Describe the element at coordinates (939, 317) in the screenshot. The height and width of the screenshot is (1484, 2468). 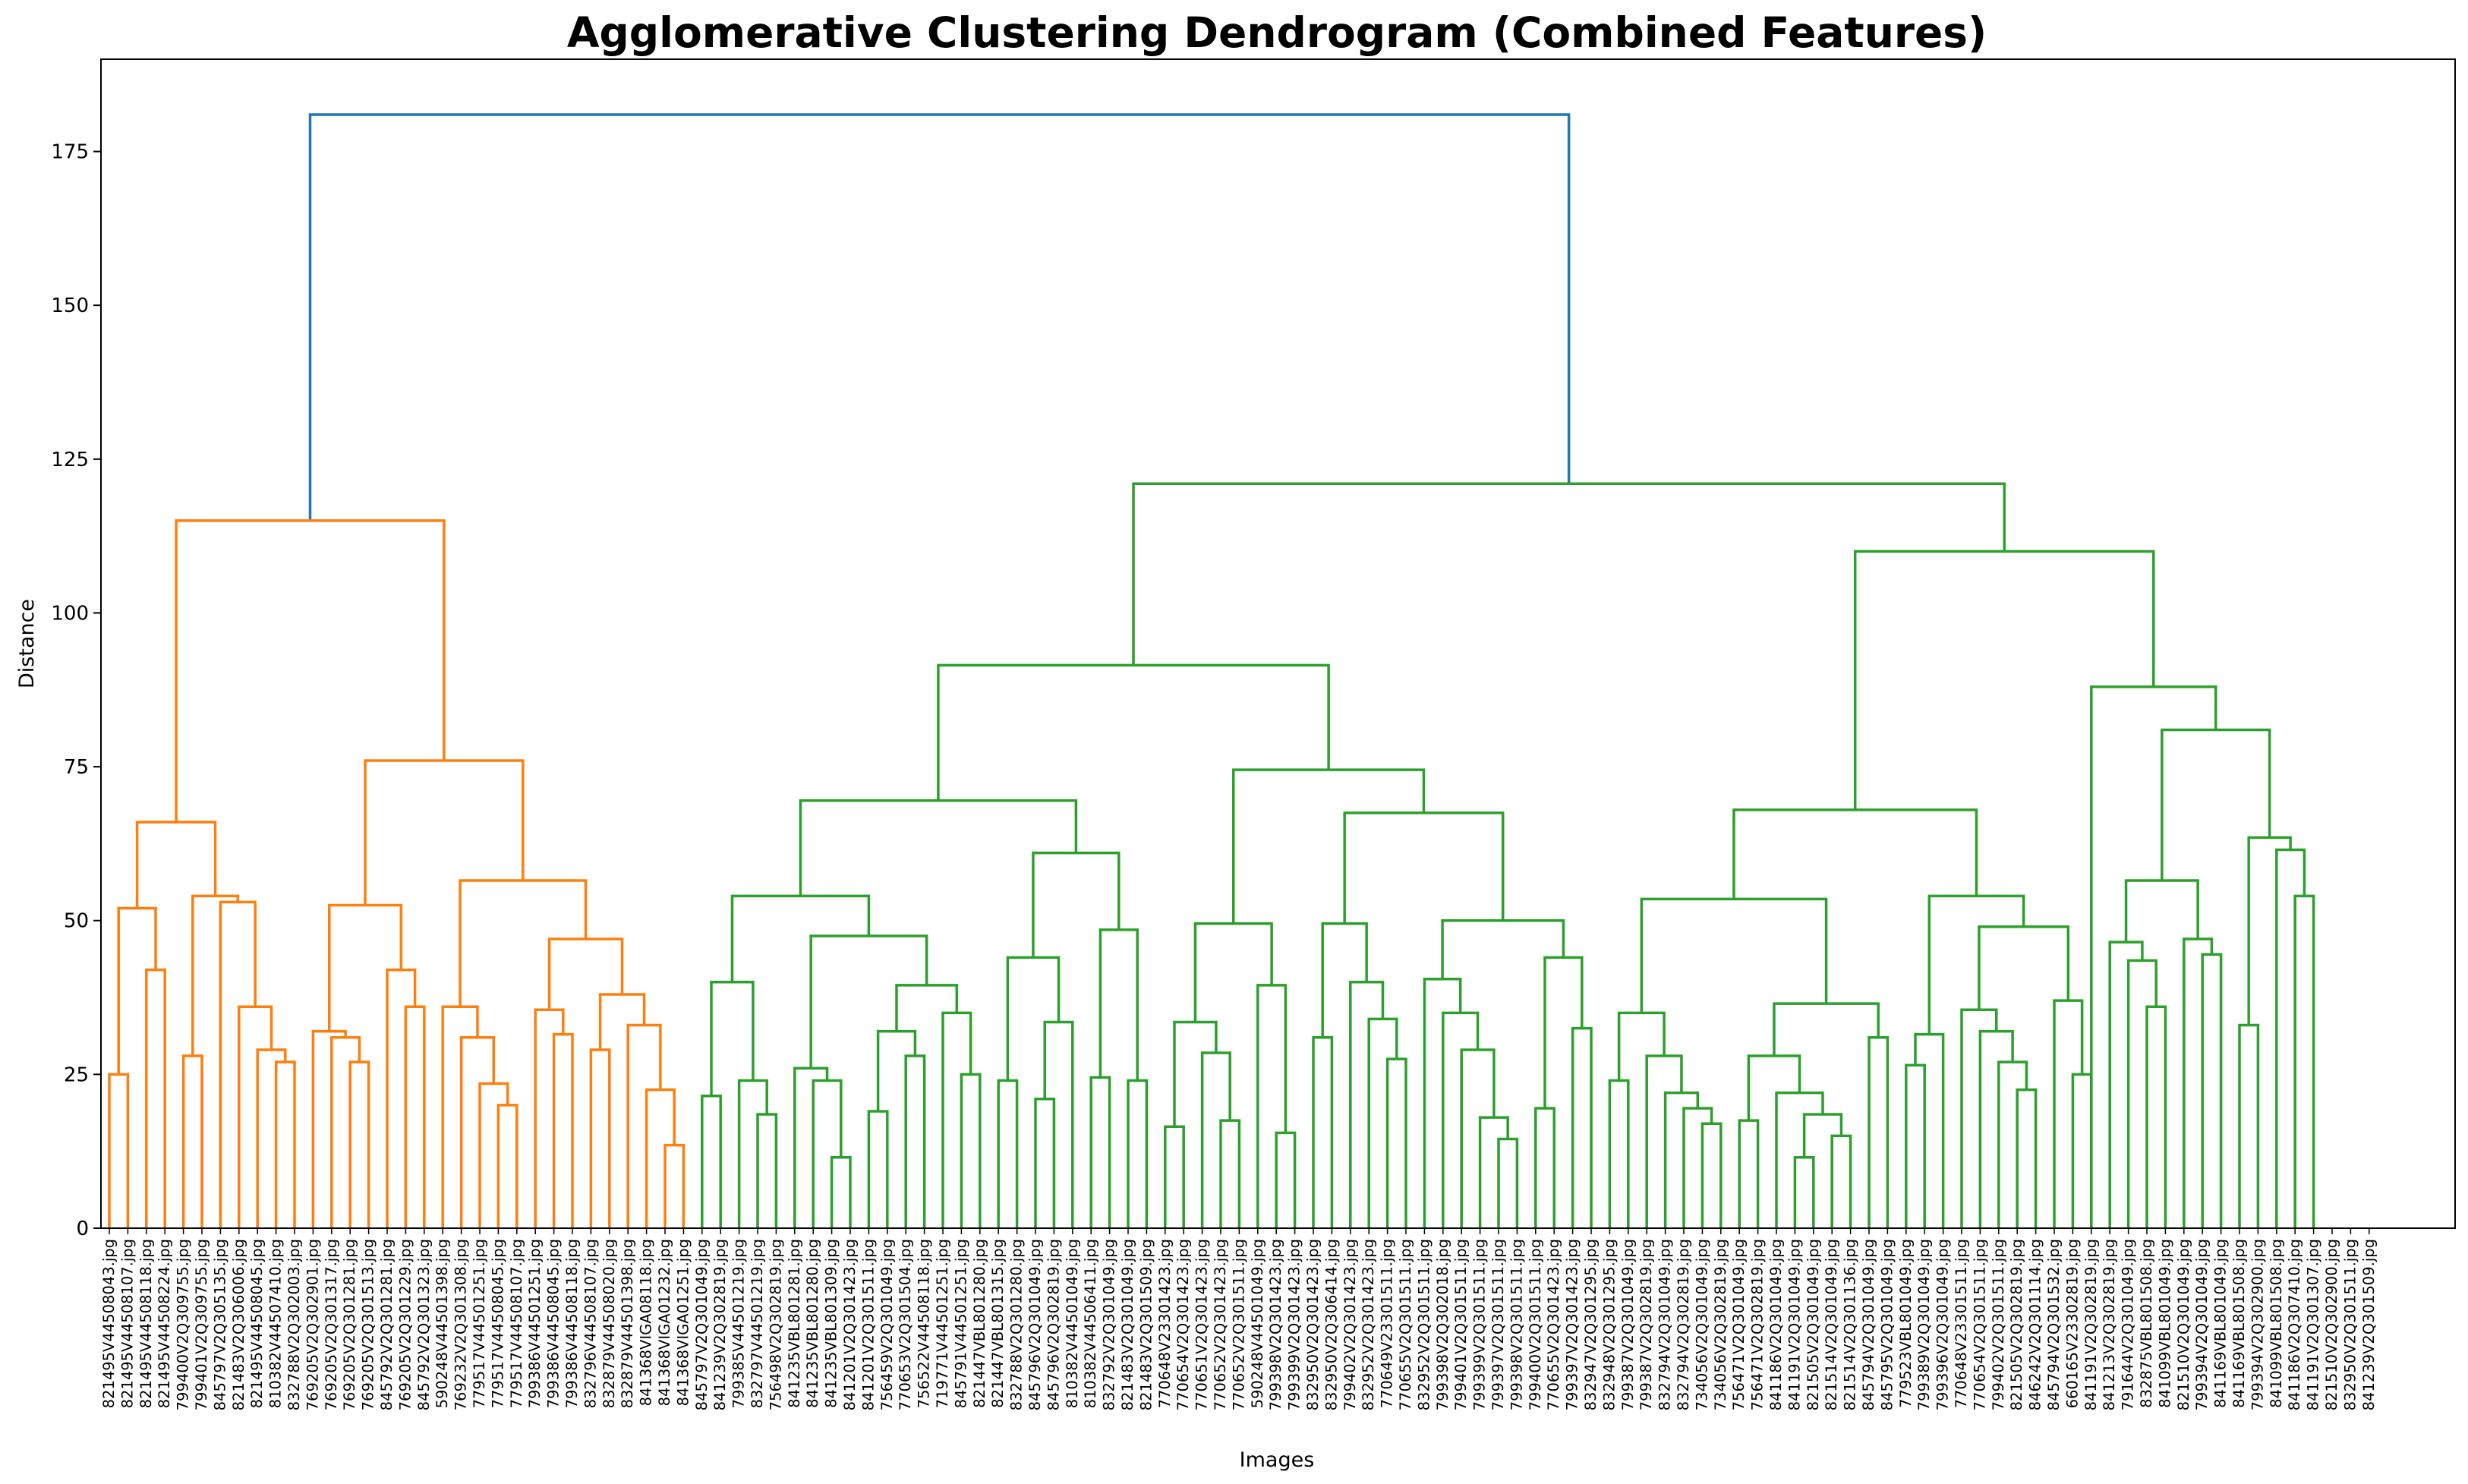
I see `dendrogram-root-link` at that location.